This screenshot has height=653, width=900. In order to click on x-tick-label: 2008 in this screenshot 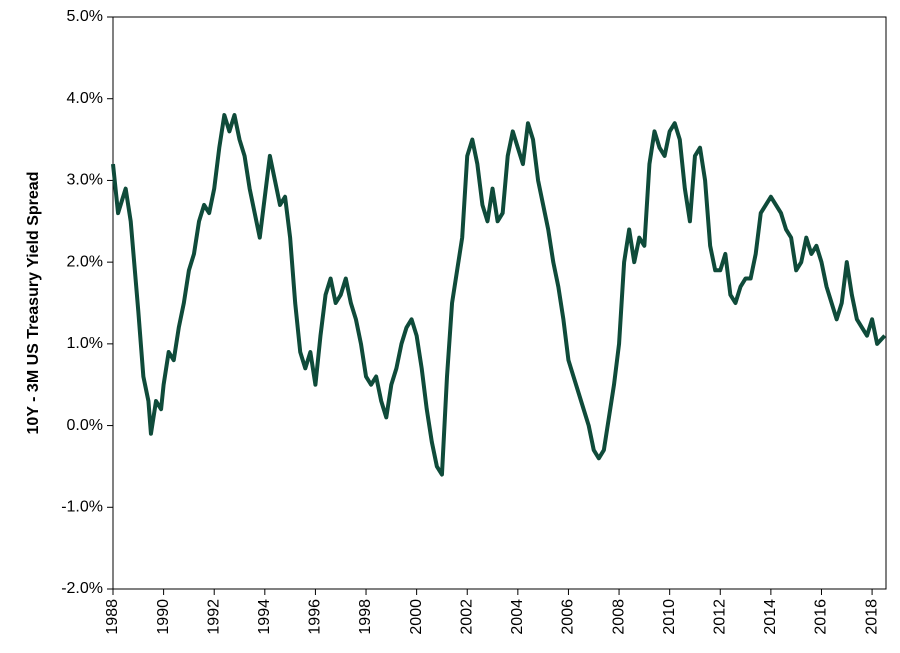, I will do `click(618, 617)`.